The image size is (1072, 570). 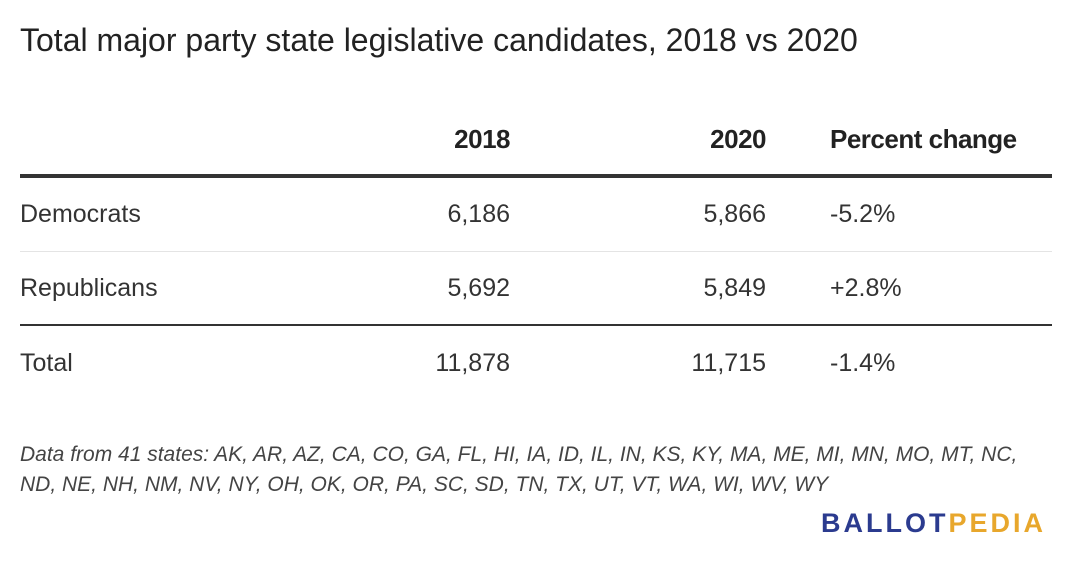 I want to click on value-percent-change: +2.8%, so click(x=866, y=287).